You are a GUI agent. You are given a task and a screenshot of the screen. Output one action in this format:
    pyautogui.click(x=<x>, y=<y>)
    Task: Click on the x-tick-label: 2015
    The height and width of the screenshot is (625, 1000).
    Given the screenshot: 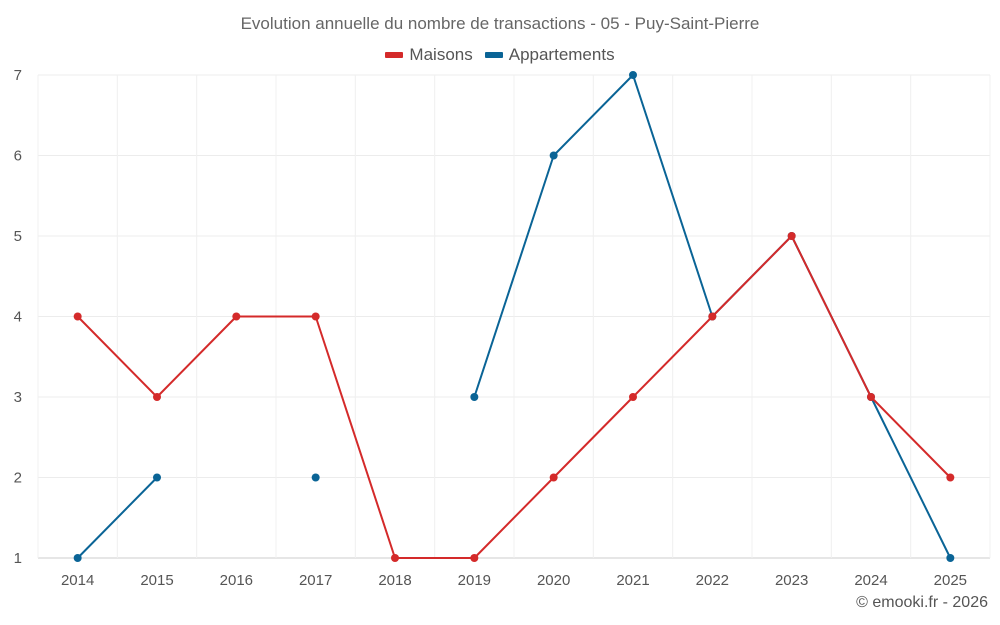 What is the action you would take?
    pyautogui.click(x=156, y=580)
    